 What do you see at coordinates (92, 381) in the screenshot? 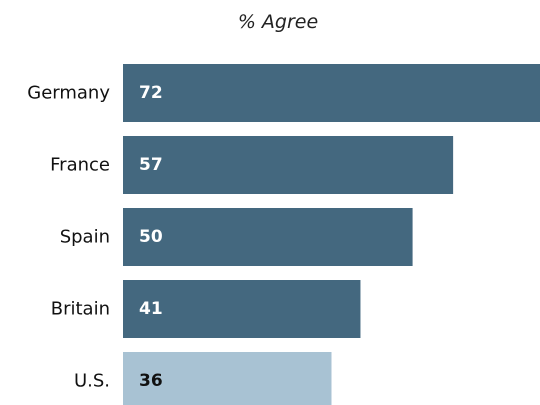
I see `category-label: U.S.` at bounding box center [92, 381].